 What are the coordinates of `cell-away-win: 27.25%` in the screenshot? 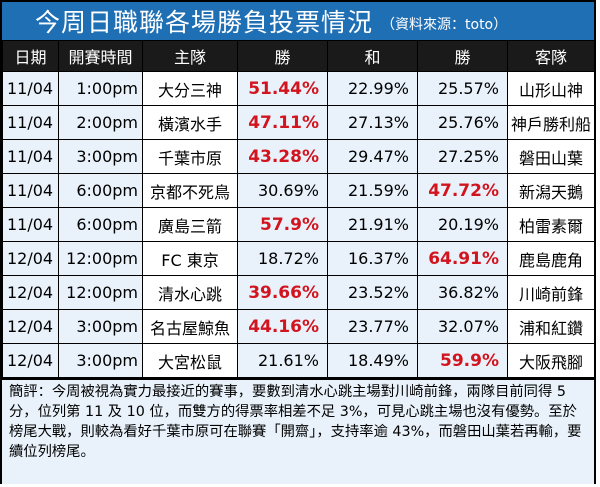 It's located at (462, 156).